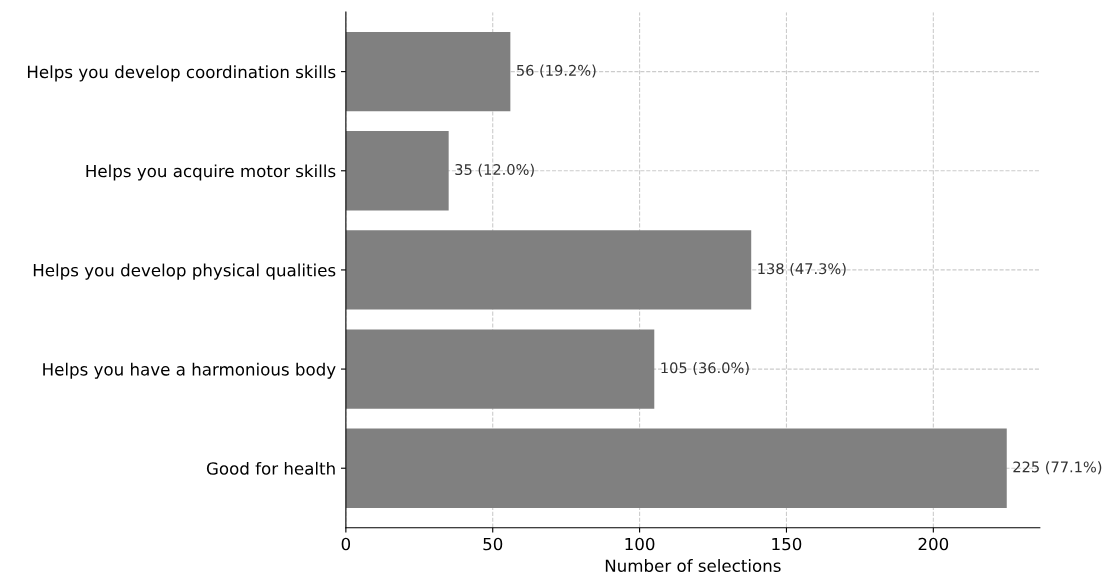 Image resolution: width=1105 pixels, height=578 pixels. Describe the element at coordinates (211, 172) in the screenshot. I see `y-tick-label: Helps you acquire motor skills` at that location.